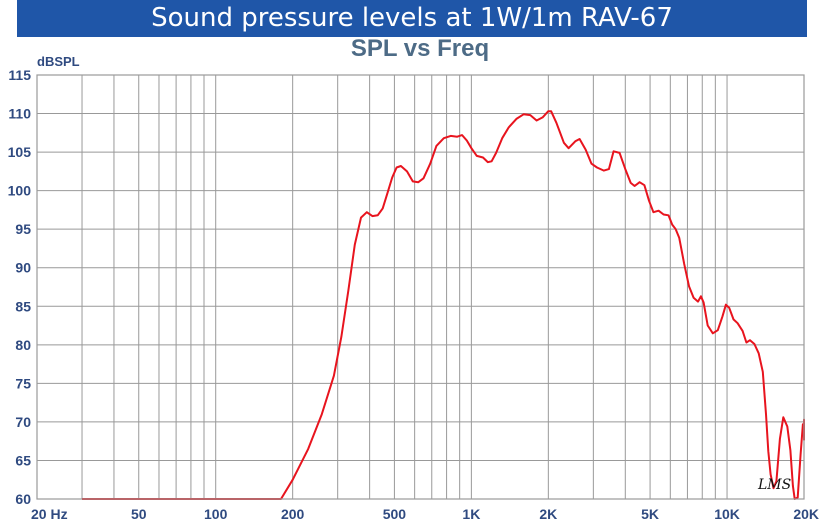 Image resolution: width=826 pixels, height=527 pixels. Describe the element at coordinates (806, 514) in the screenshot. I see `x-tick-label: 20K` at that location.